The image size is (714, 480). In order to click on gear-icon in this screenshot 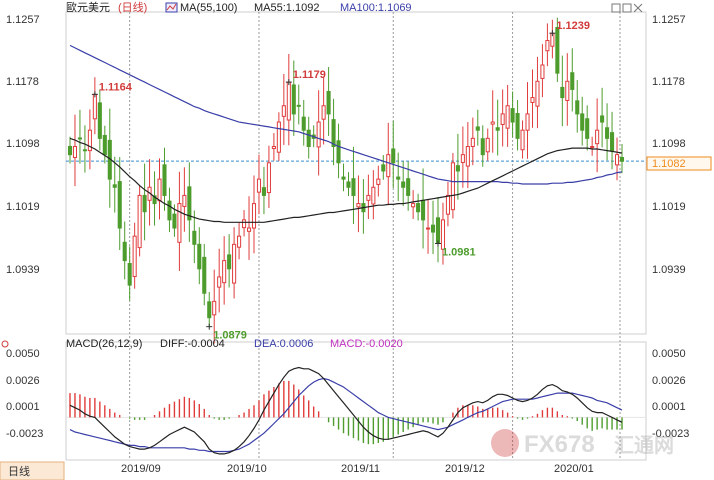, I will do `click(616, 8)`.